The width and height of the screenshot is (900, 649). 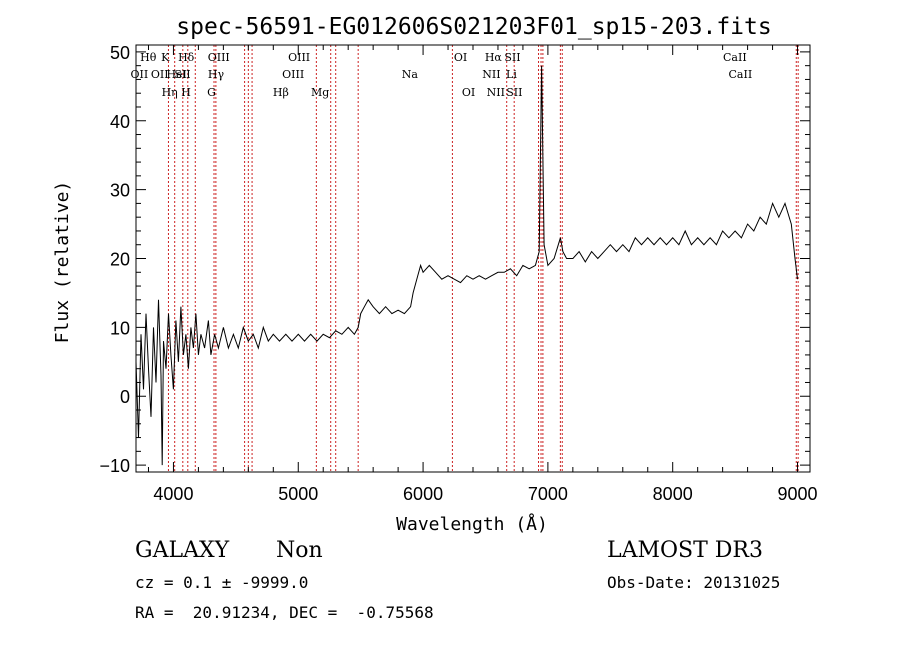 I want to click on ra-dec: RA = 20.91234, DEC = -0.75568, so click(x=284, y=612).